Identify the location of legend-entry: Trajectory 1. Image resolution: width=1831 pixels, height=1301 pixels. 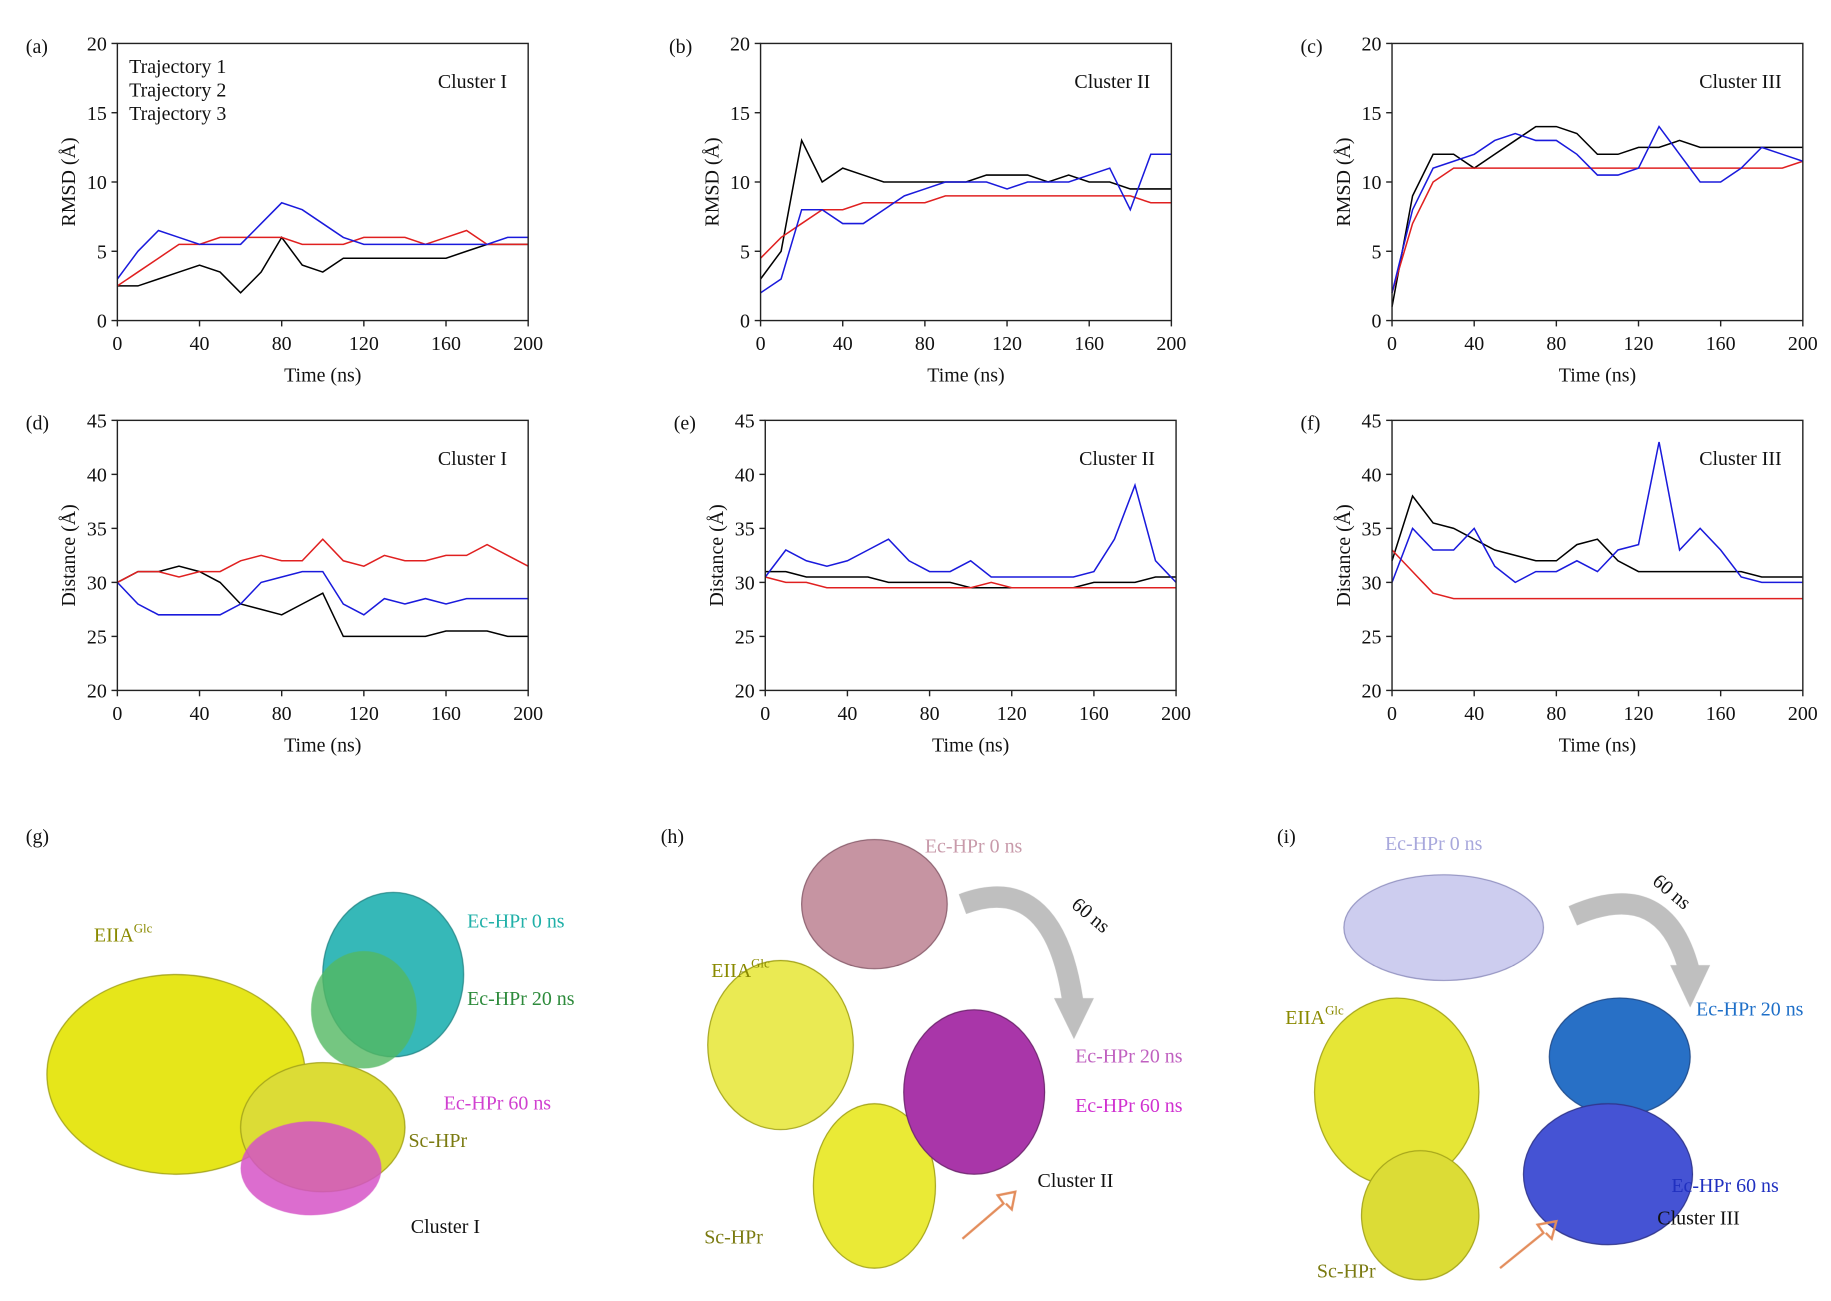
(177, 67).